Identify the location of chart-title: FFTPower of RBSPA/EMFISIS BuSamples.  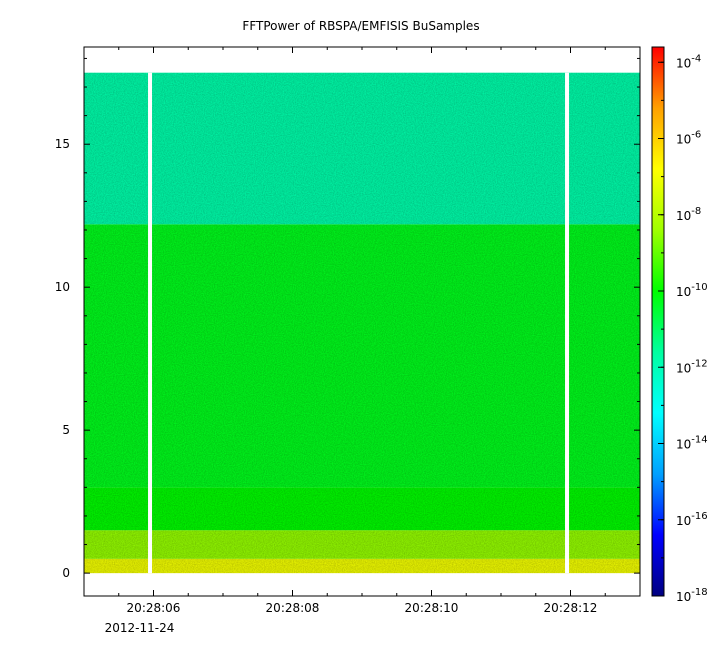
(360, 26).